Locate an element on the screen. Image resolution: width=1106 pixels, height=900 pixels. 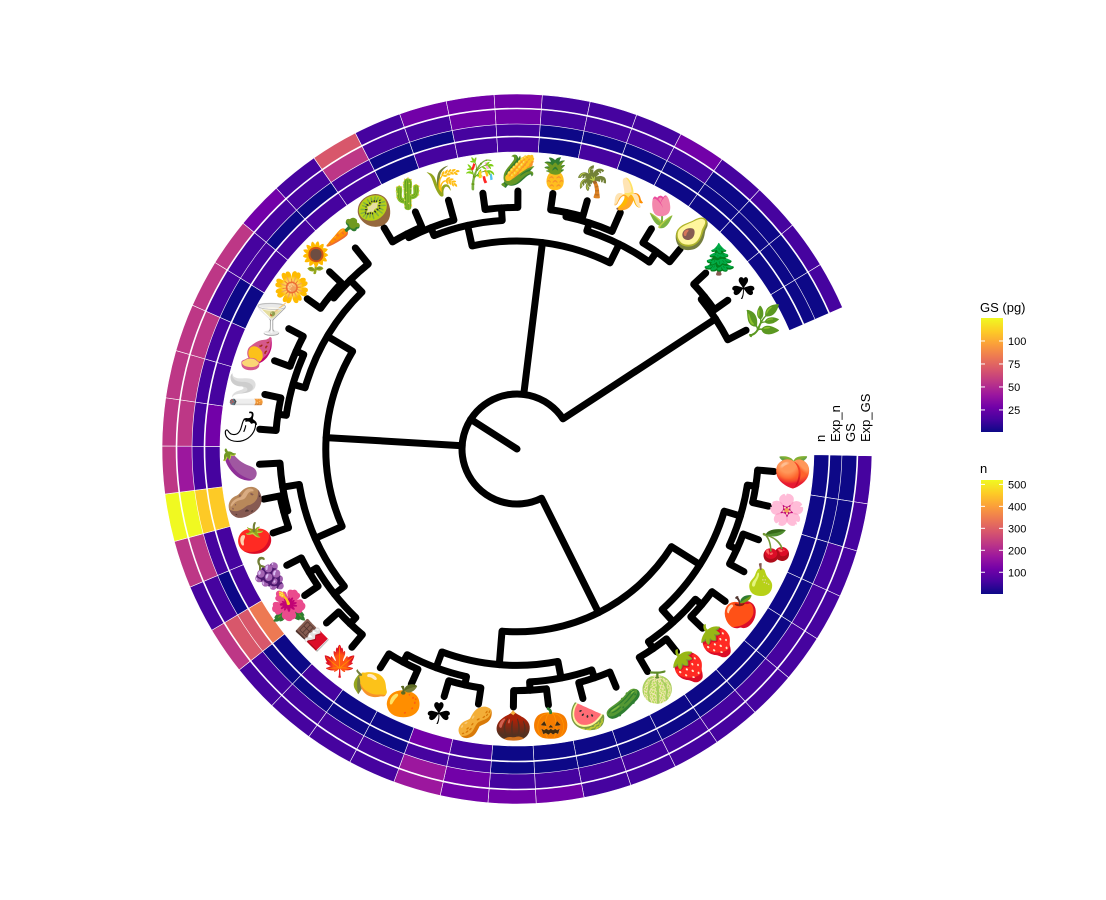
legend-tick-label: 400 is located at coordinates (1017, 507).